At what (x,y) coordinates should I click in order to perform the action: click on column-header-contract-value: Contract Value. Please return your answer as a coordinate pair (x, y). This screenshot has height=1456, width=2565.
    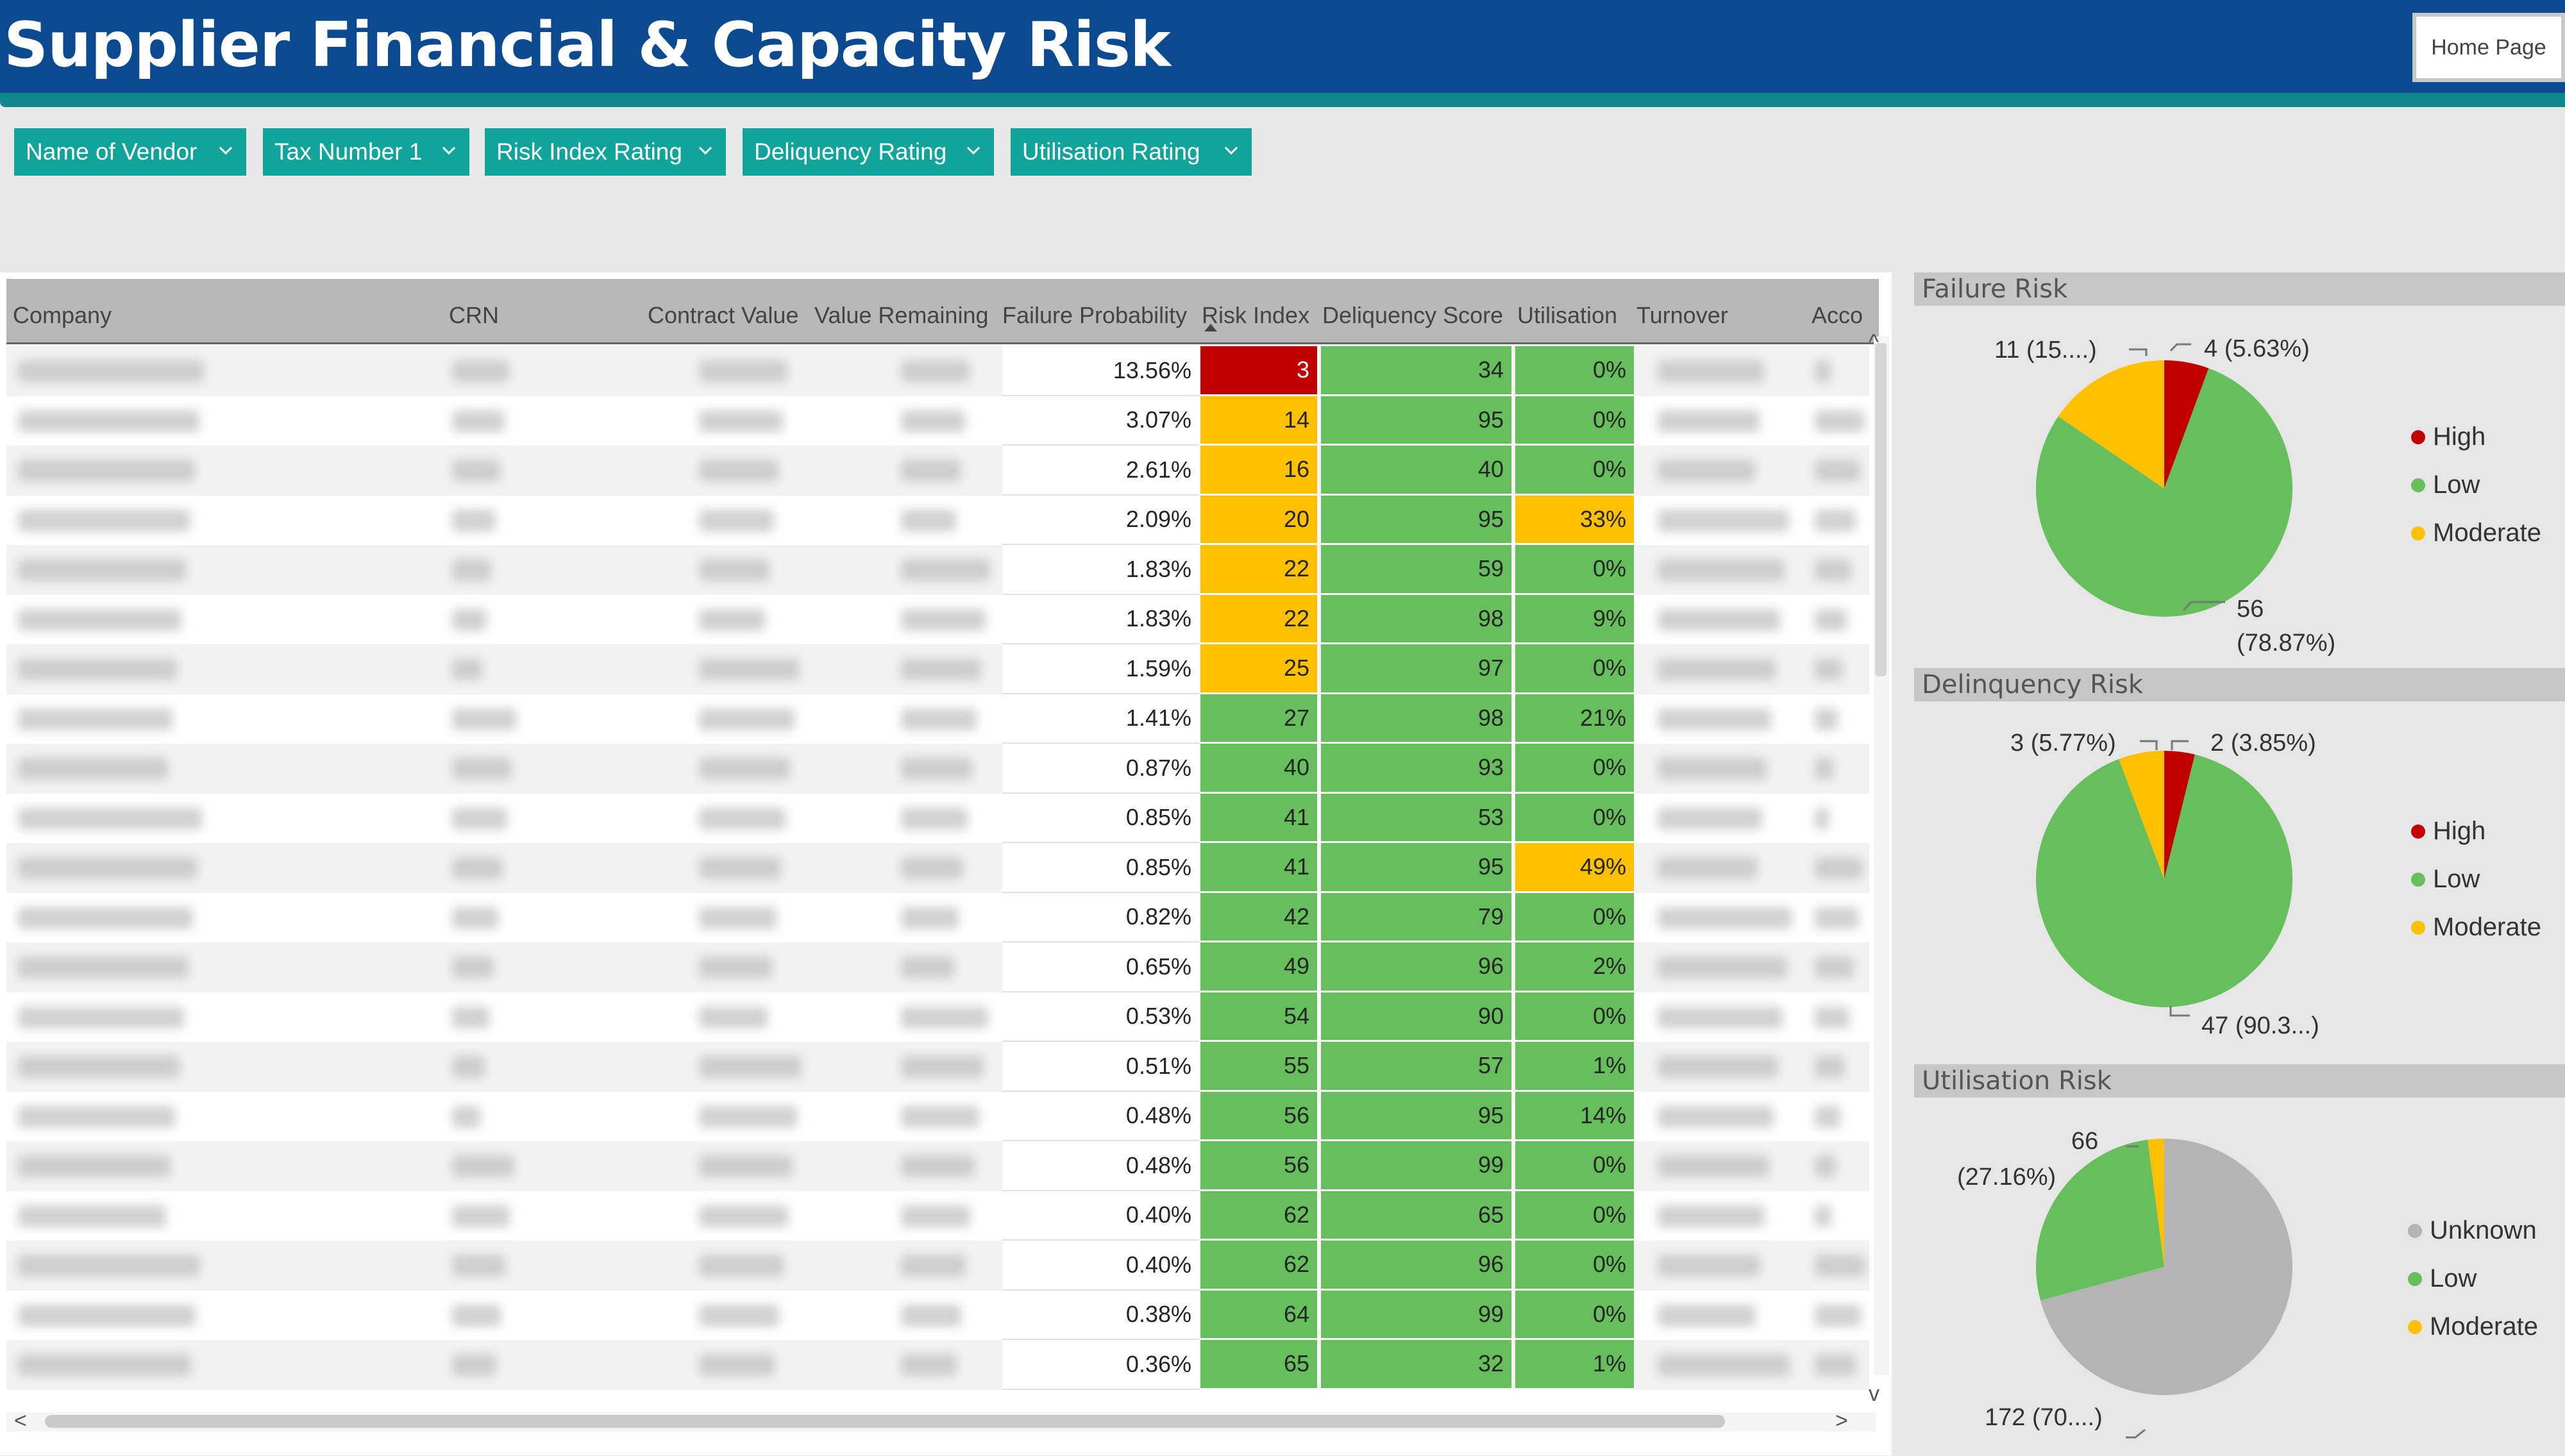
    Looking at the image, I should click on (723, 315).